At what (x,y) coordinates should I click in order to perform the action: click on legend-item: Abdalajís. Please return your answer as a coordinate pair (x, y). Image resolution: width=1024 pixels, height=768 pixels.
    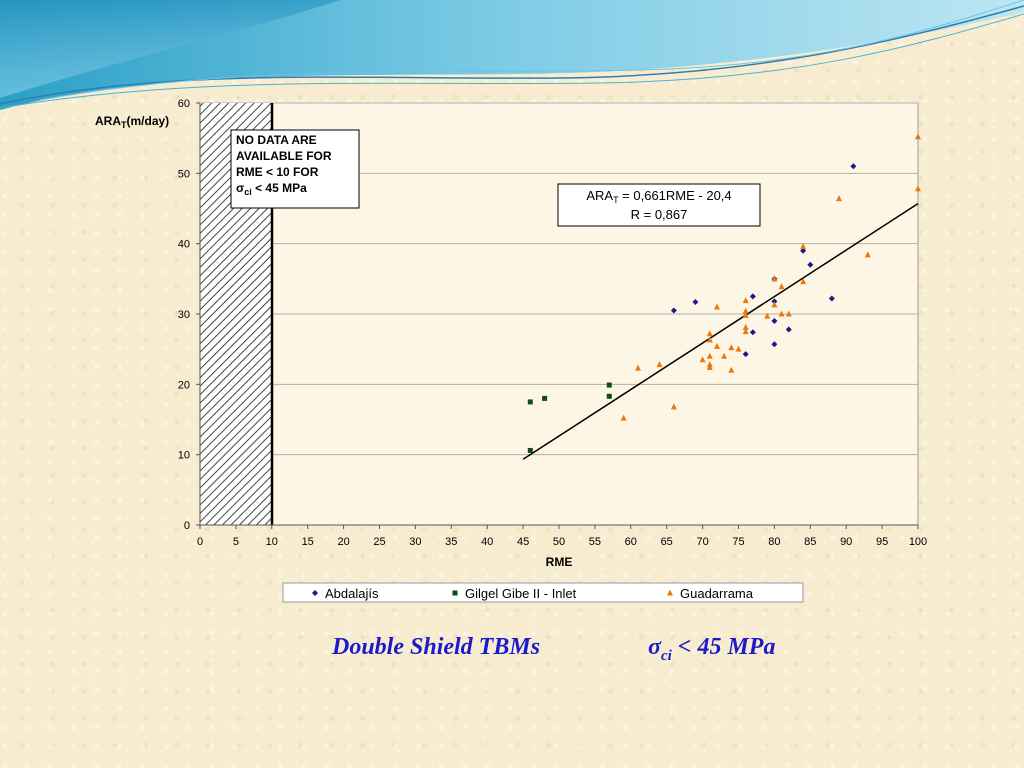
    Looking at the image, I should click on (345, 593).